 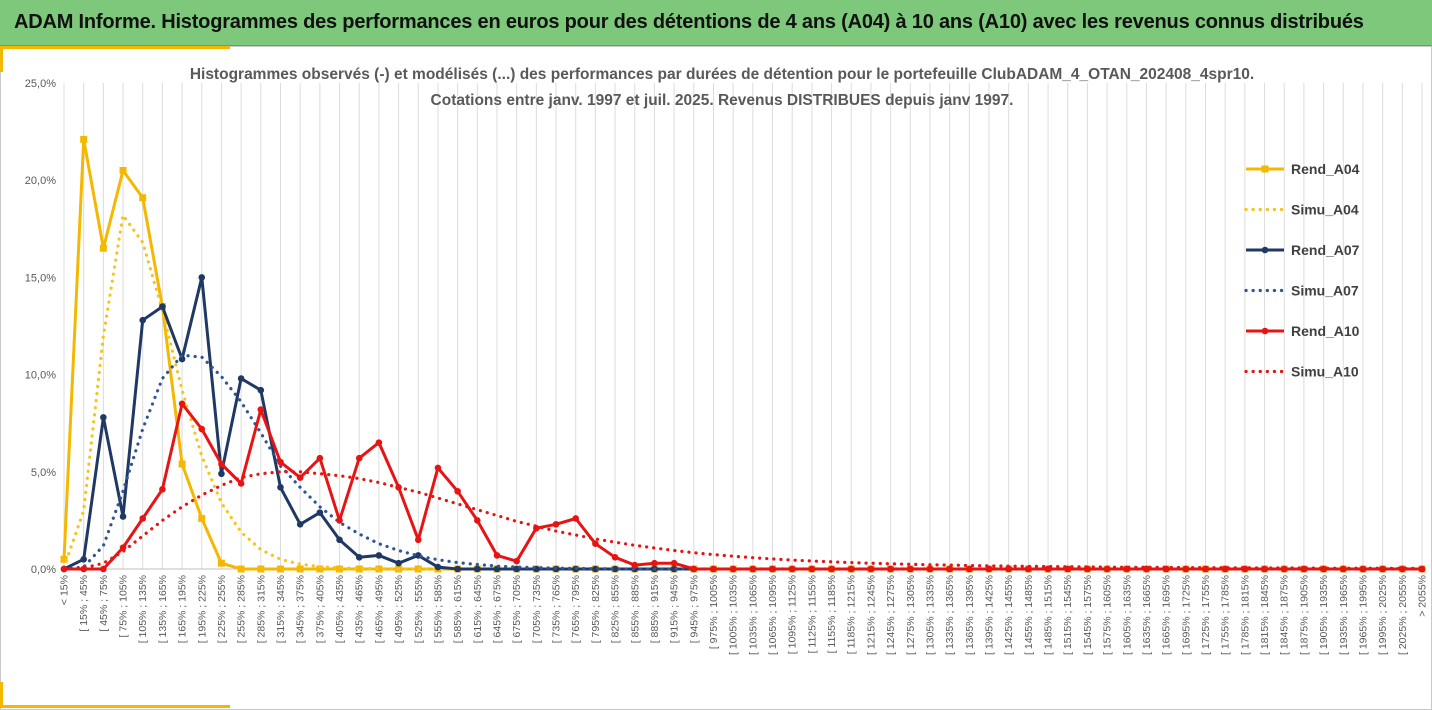 I want to click on x-tick-label: [ 555% ; 585%, so click(x=438, y=609).